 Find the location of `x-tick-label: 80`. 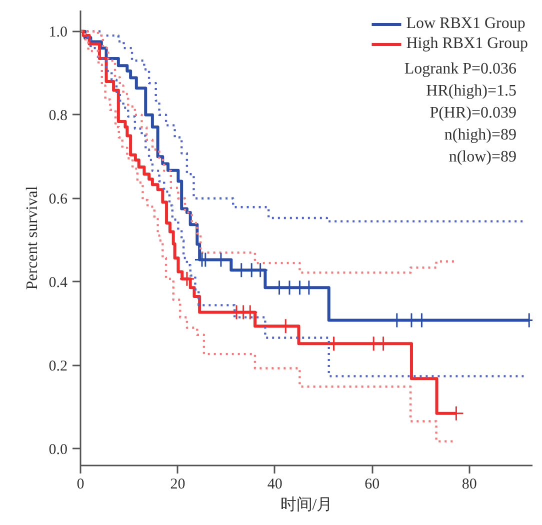

x-tick-label: 80 is located at coordinates (469, 484).